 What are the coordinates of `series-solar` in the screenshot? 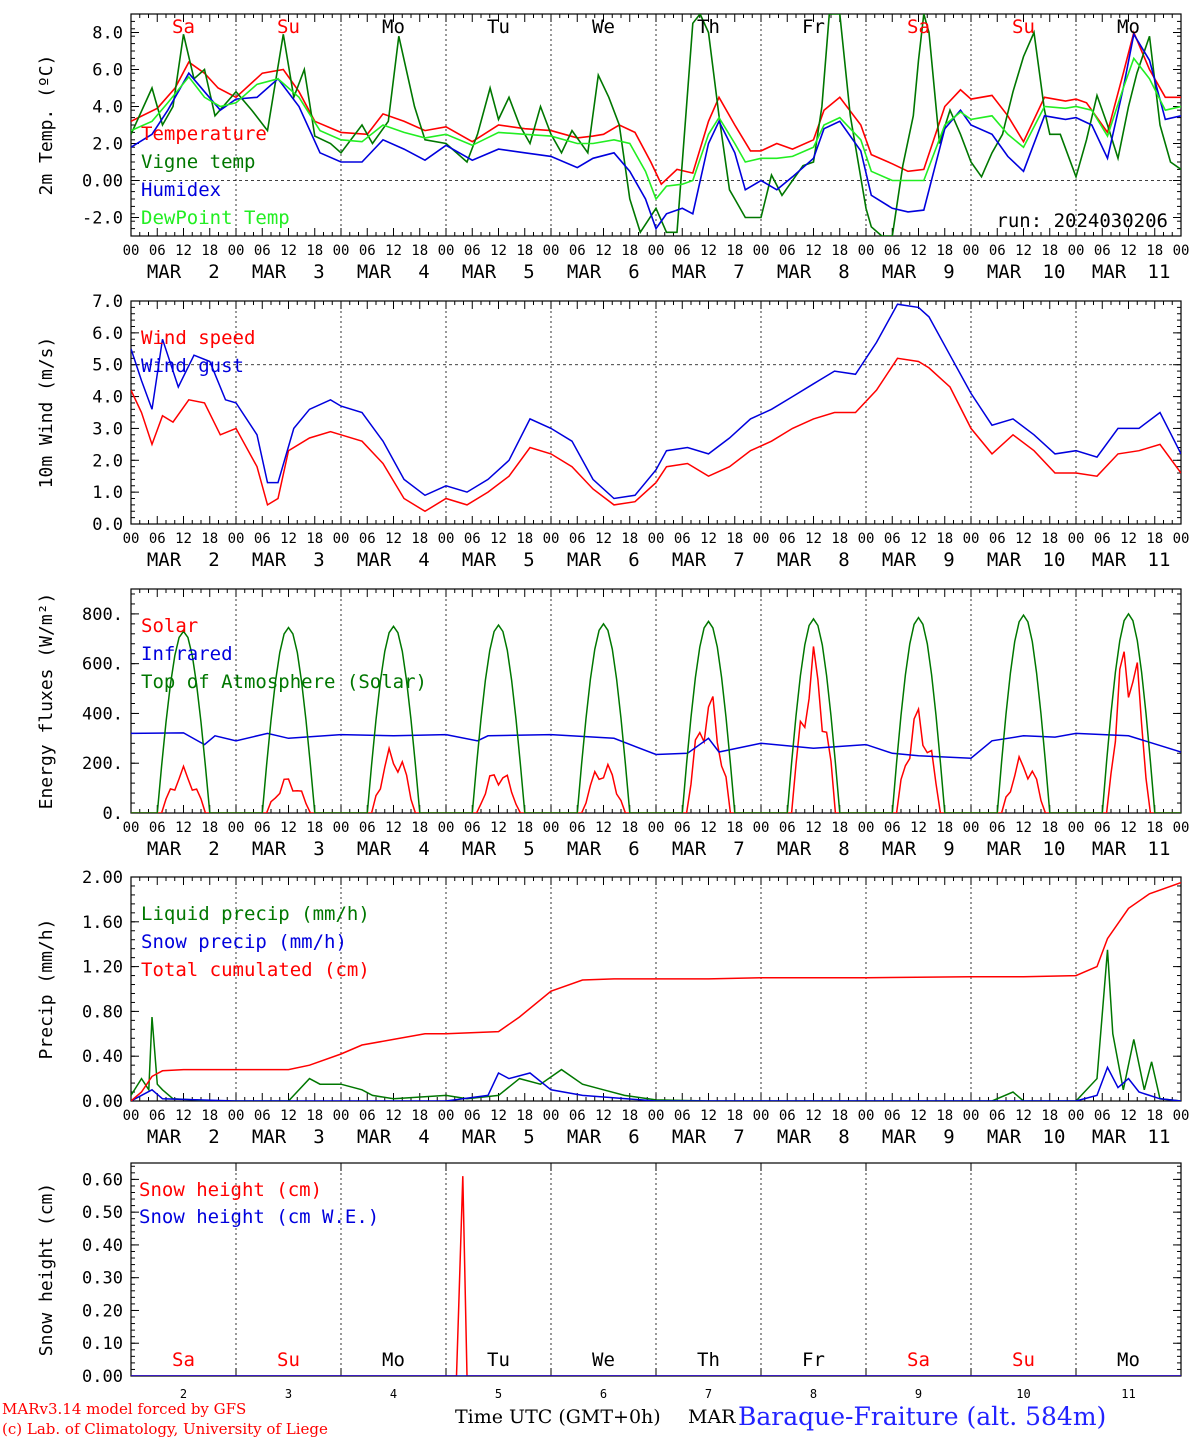 It's located at (656, 729).